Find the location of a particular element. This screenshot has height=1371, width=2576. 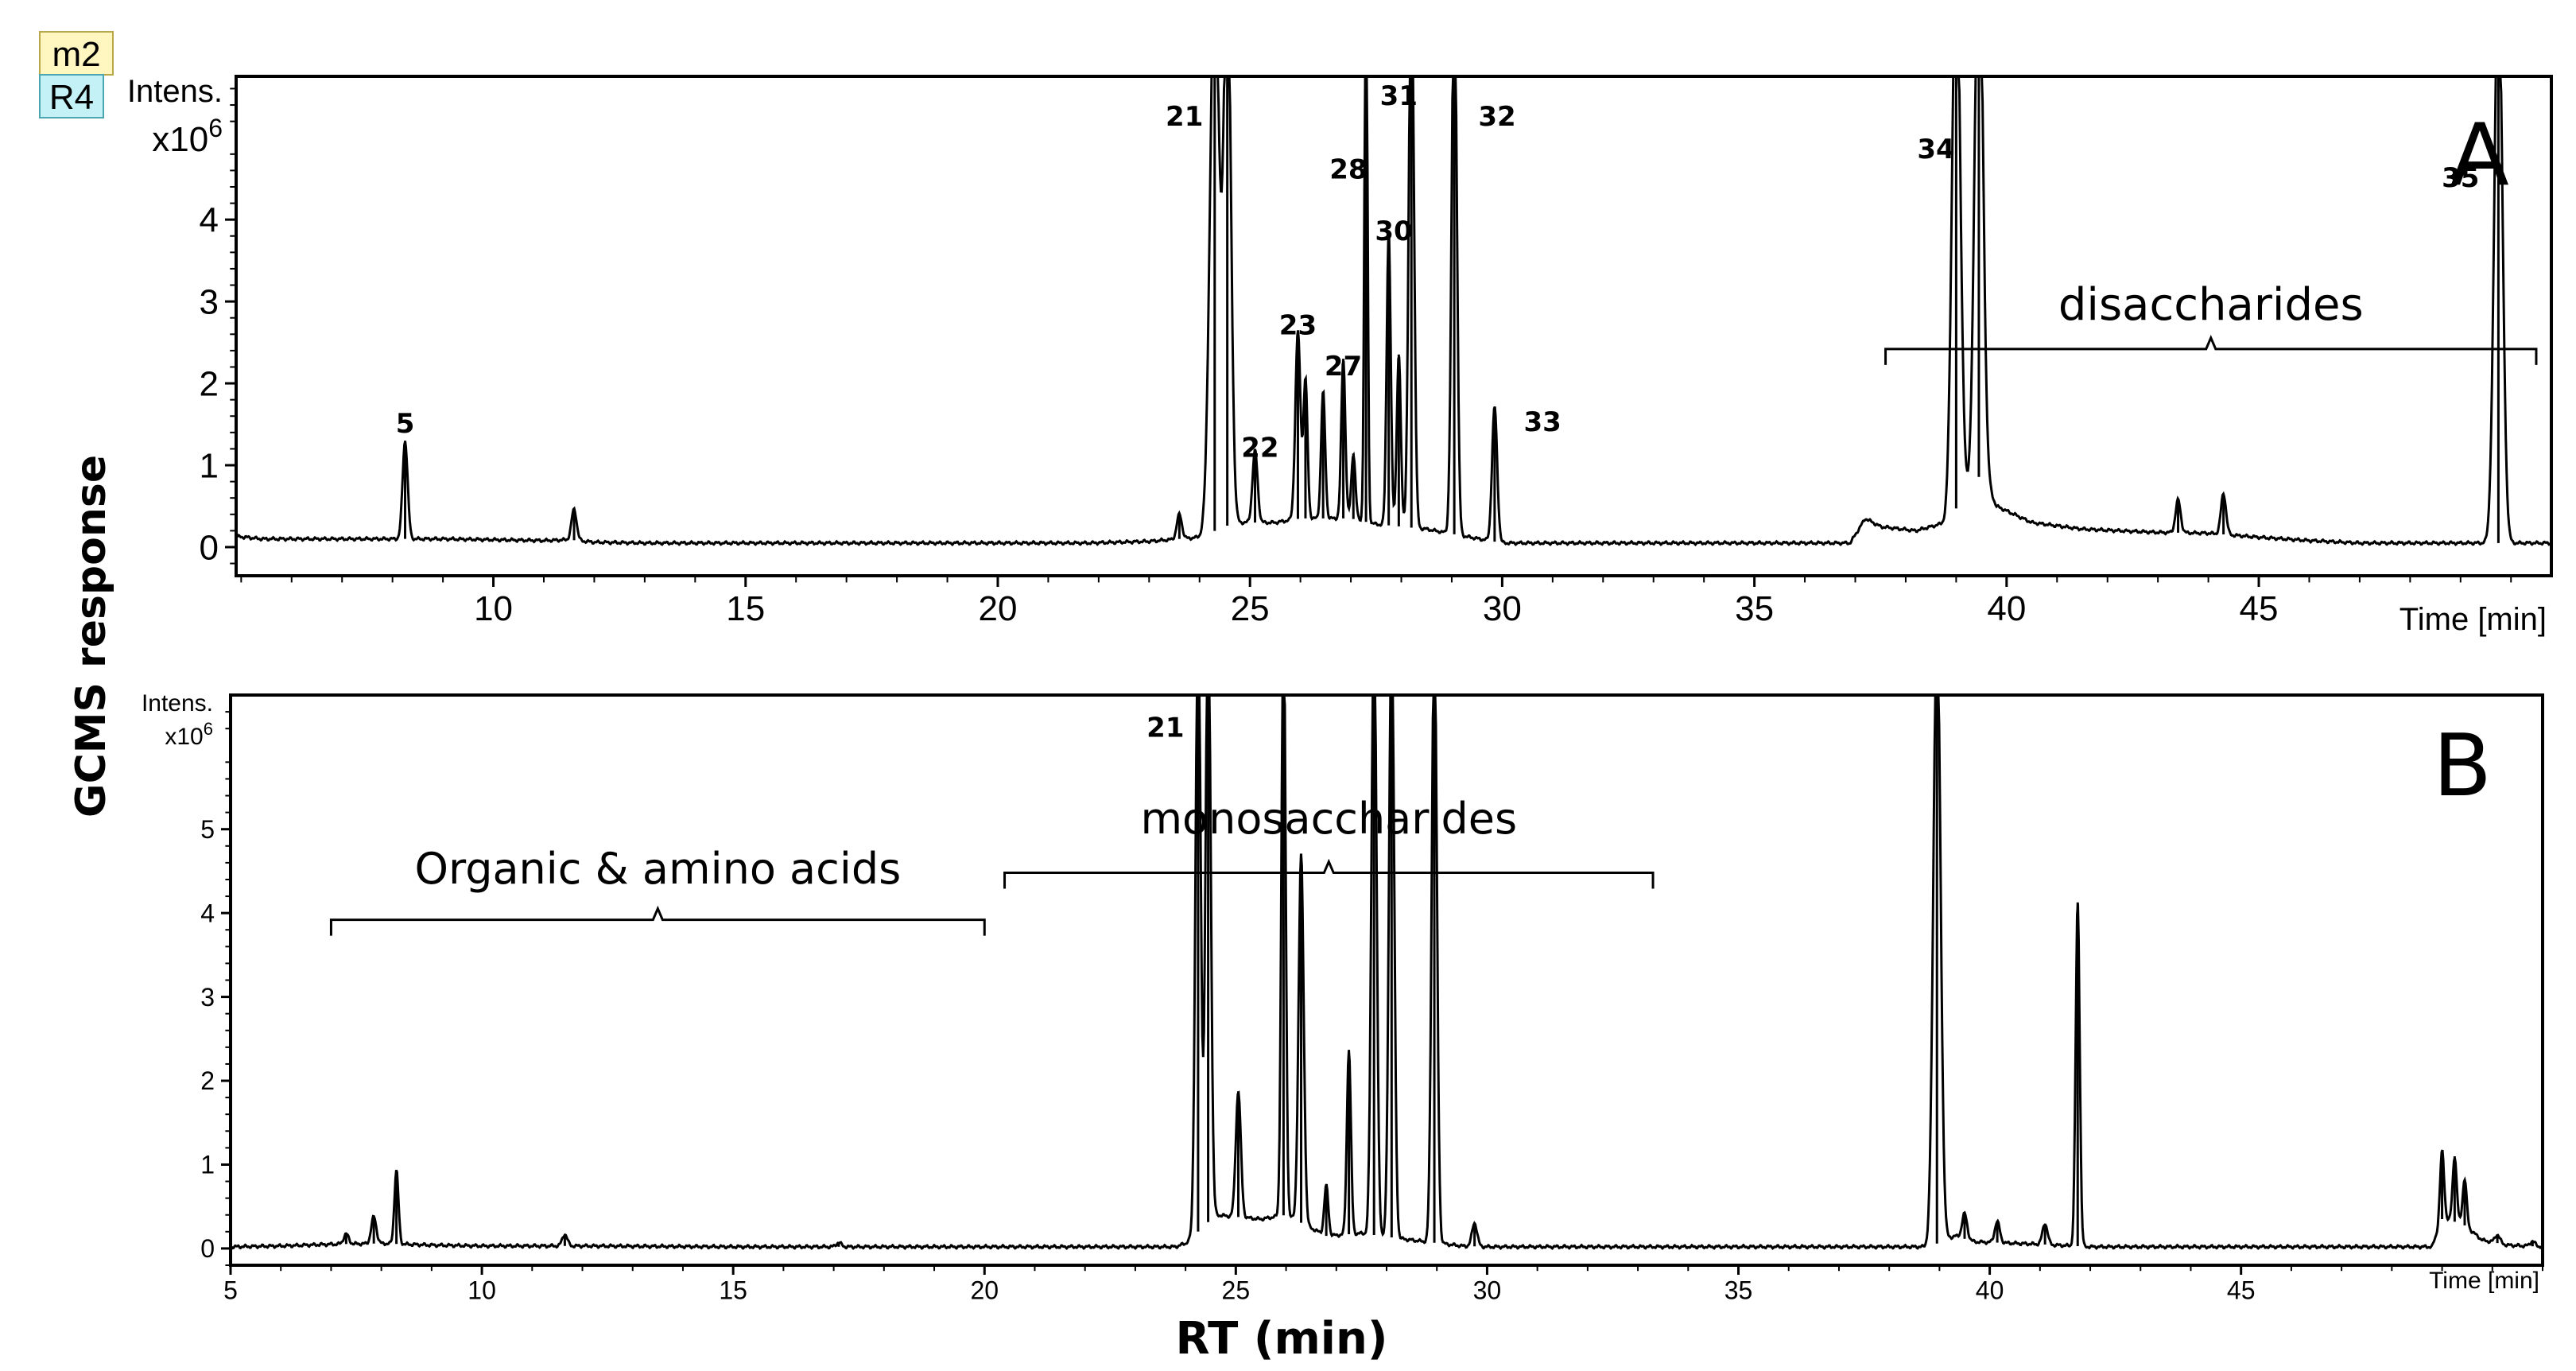

peak-label: 5 is located at coordinates (405, 424).